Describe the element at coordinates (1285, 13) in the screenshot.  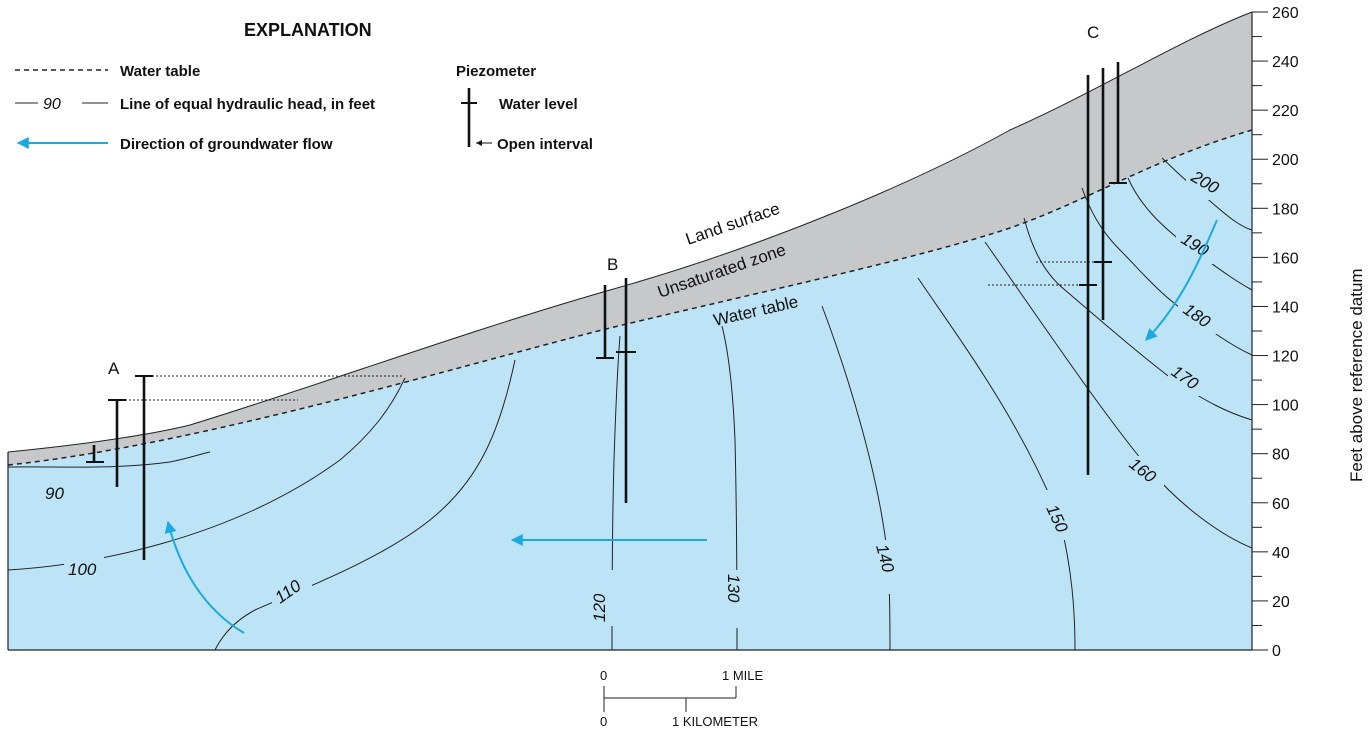
I see `y-axis-tick-label: 260` at that location.